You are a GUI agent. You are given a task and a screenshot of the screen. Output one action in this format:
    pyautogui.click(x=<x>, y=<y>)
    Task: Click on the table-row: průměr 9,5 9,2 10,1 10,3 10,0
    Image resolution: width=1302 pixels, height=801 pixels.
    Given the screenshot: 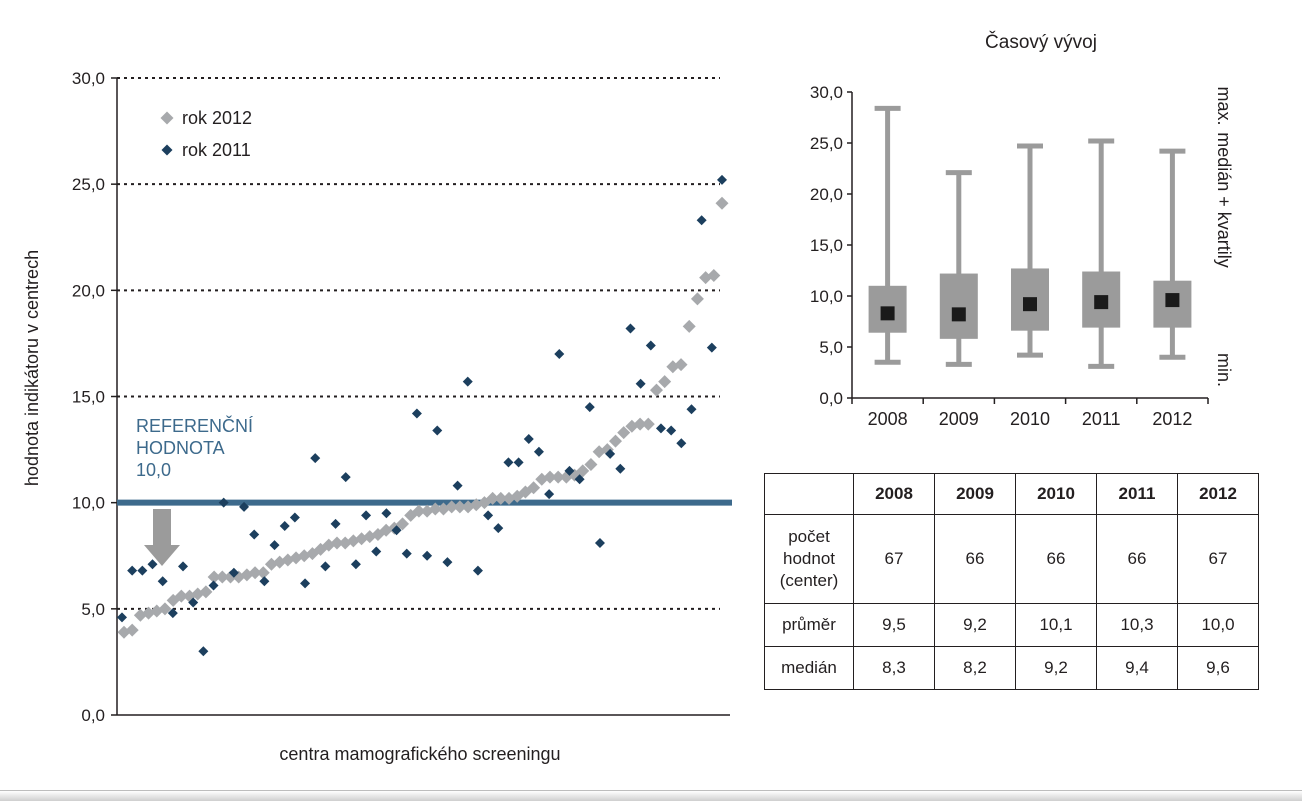 What is the action you would take?
    pyautogui.click(x=1011, y=625)
    